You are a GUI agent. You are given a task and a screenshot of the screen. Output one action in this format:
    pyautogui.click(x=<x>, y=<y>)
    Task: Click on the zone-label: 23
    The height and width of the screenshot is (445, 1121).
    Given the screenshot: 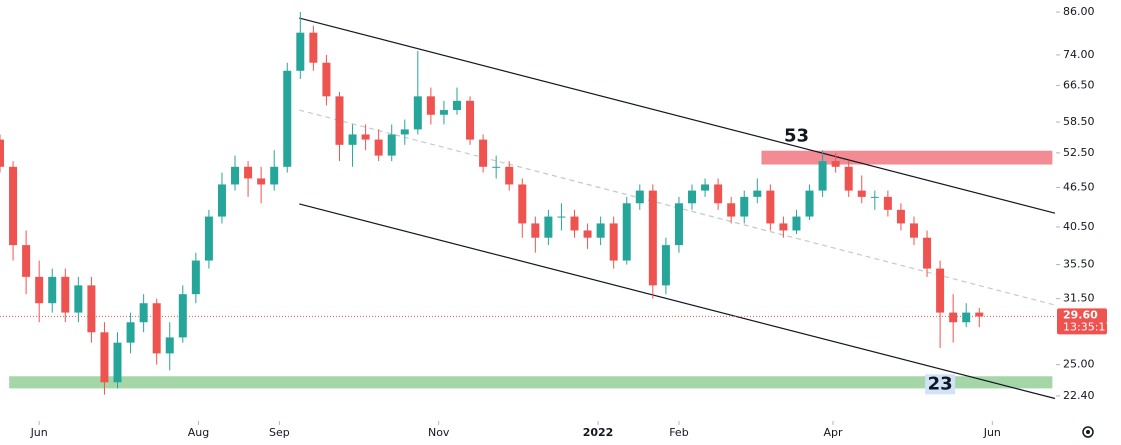 What is the action you would take?
    pyautogui.click(x=940, y=383)
    